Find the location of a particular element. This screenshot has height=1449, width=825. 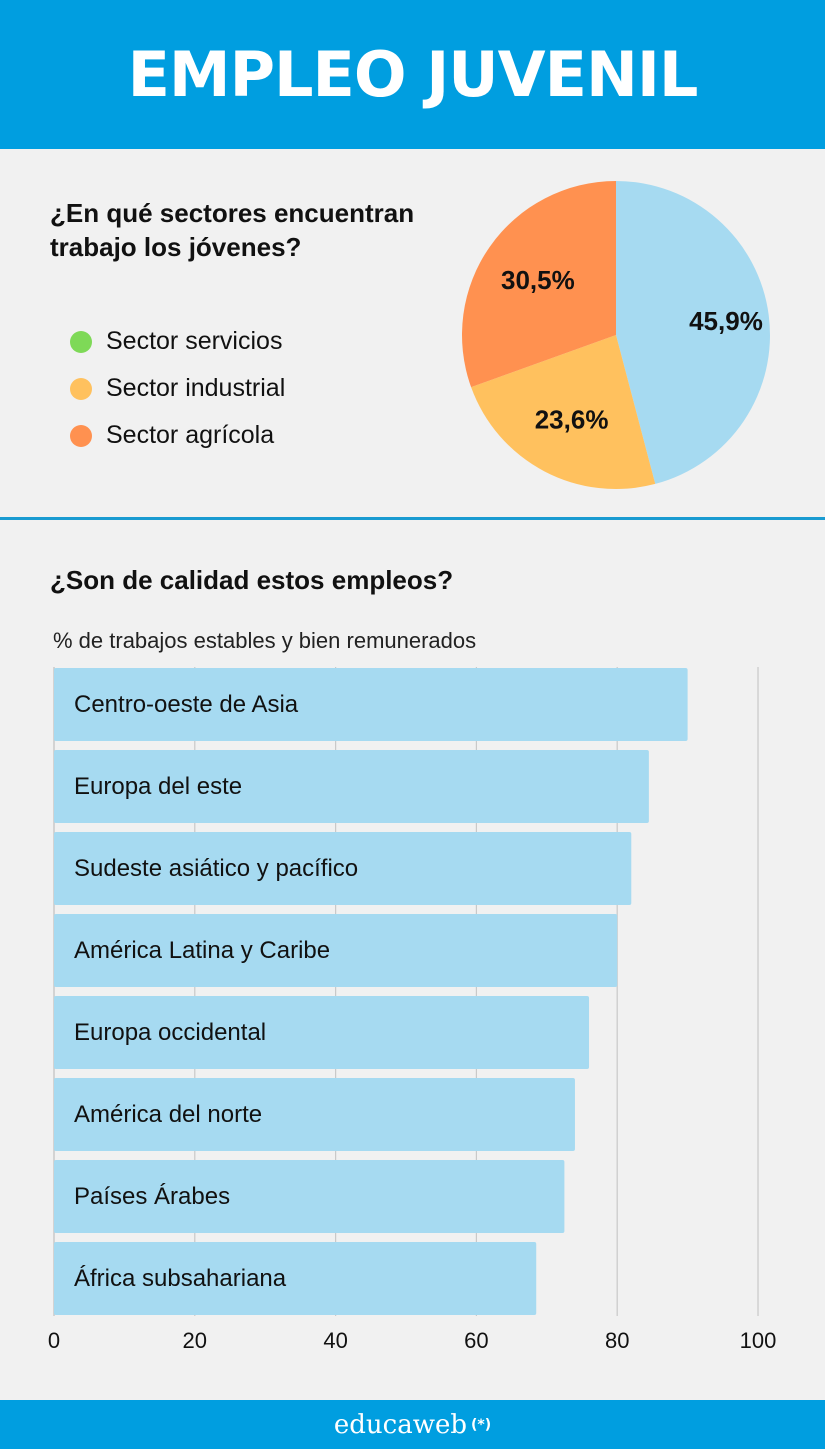

pie-label-industrial: 23,6% is located at coordinates (572, 420).